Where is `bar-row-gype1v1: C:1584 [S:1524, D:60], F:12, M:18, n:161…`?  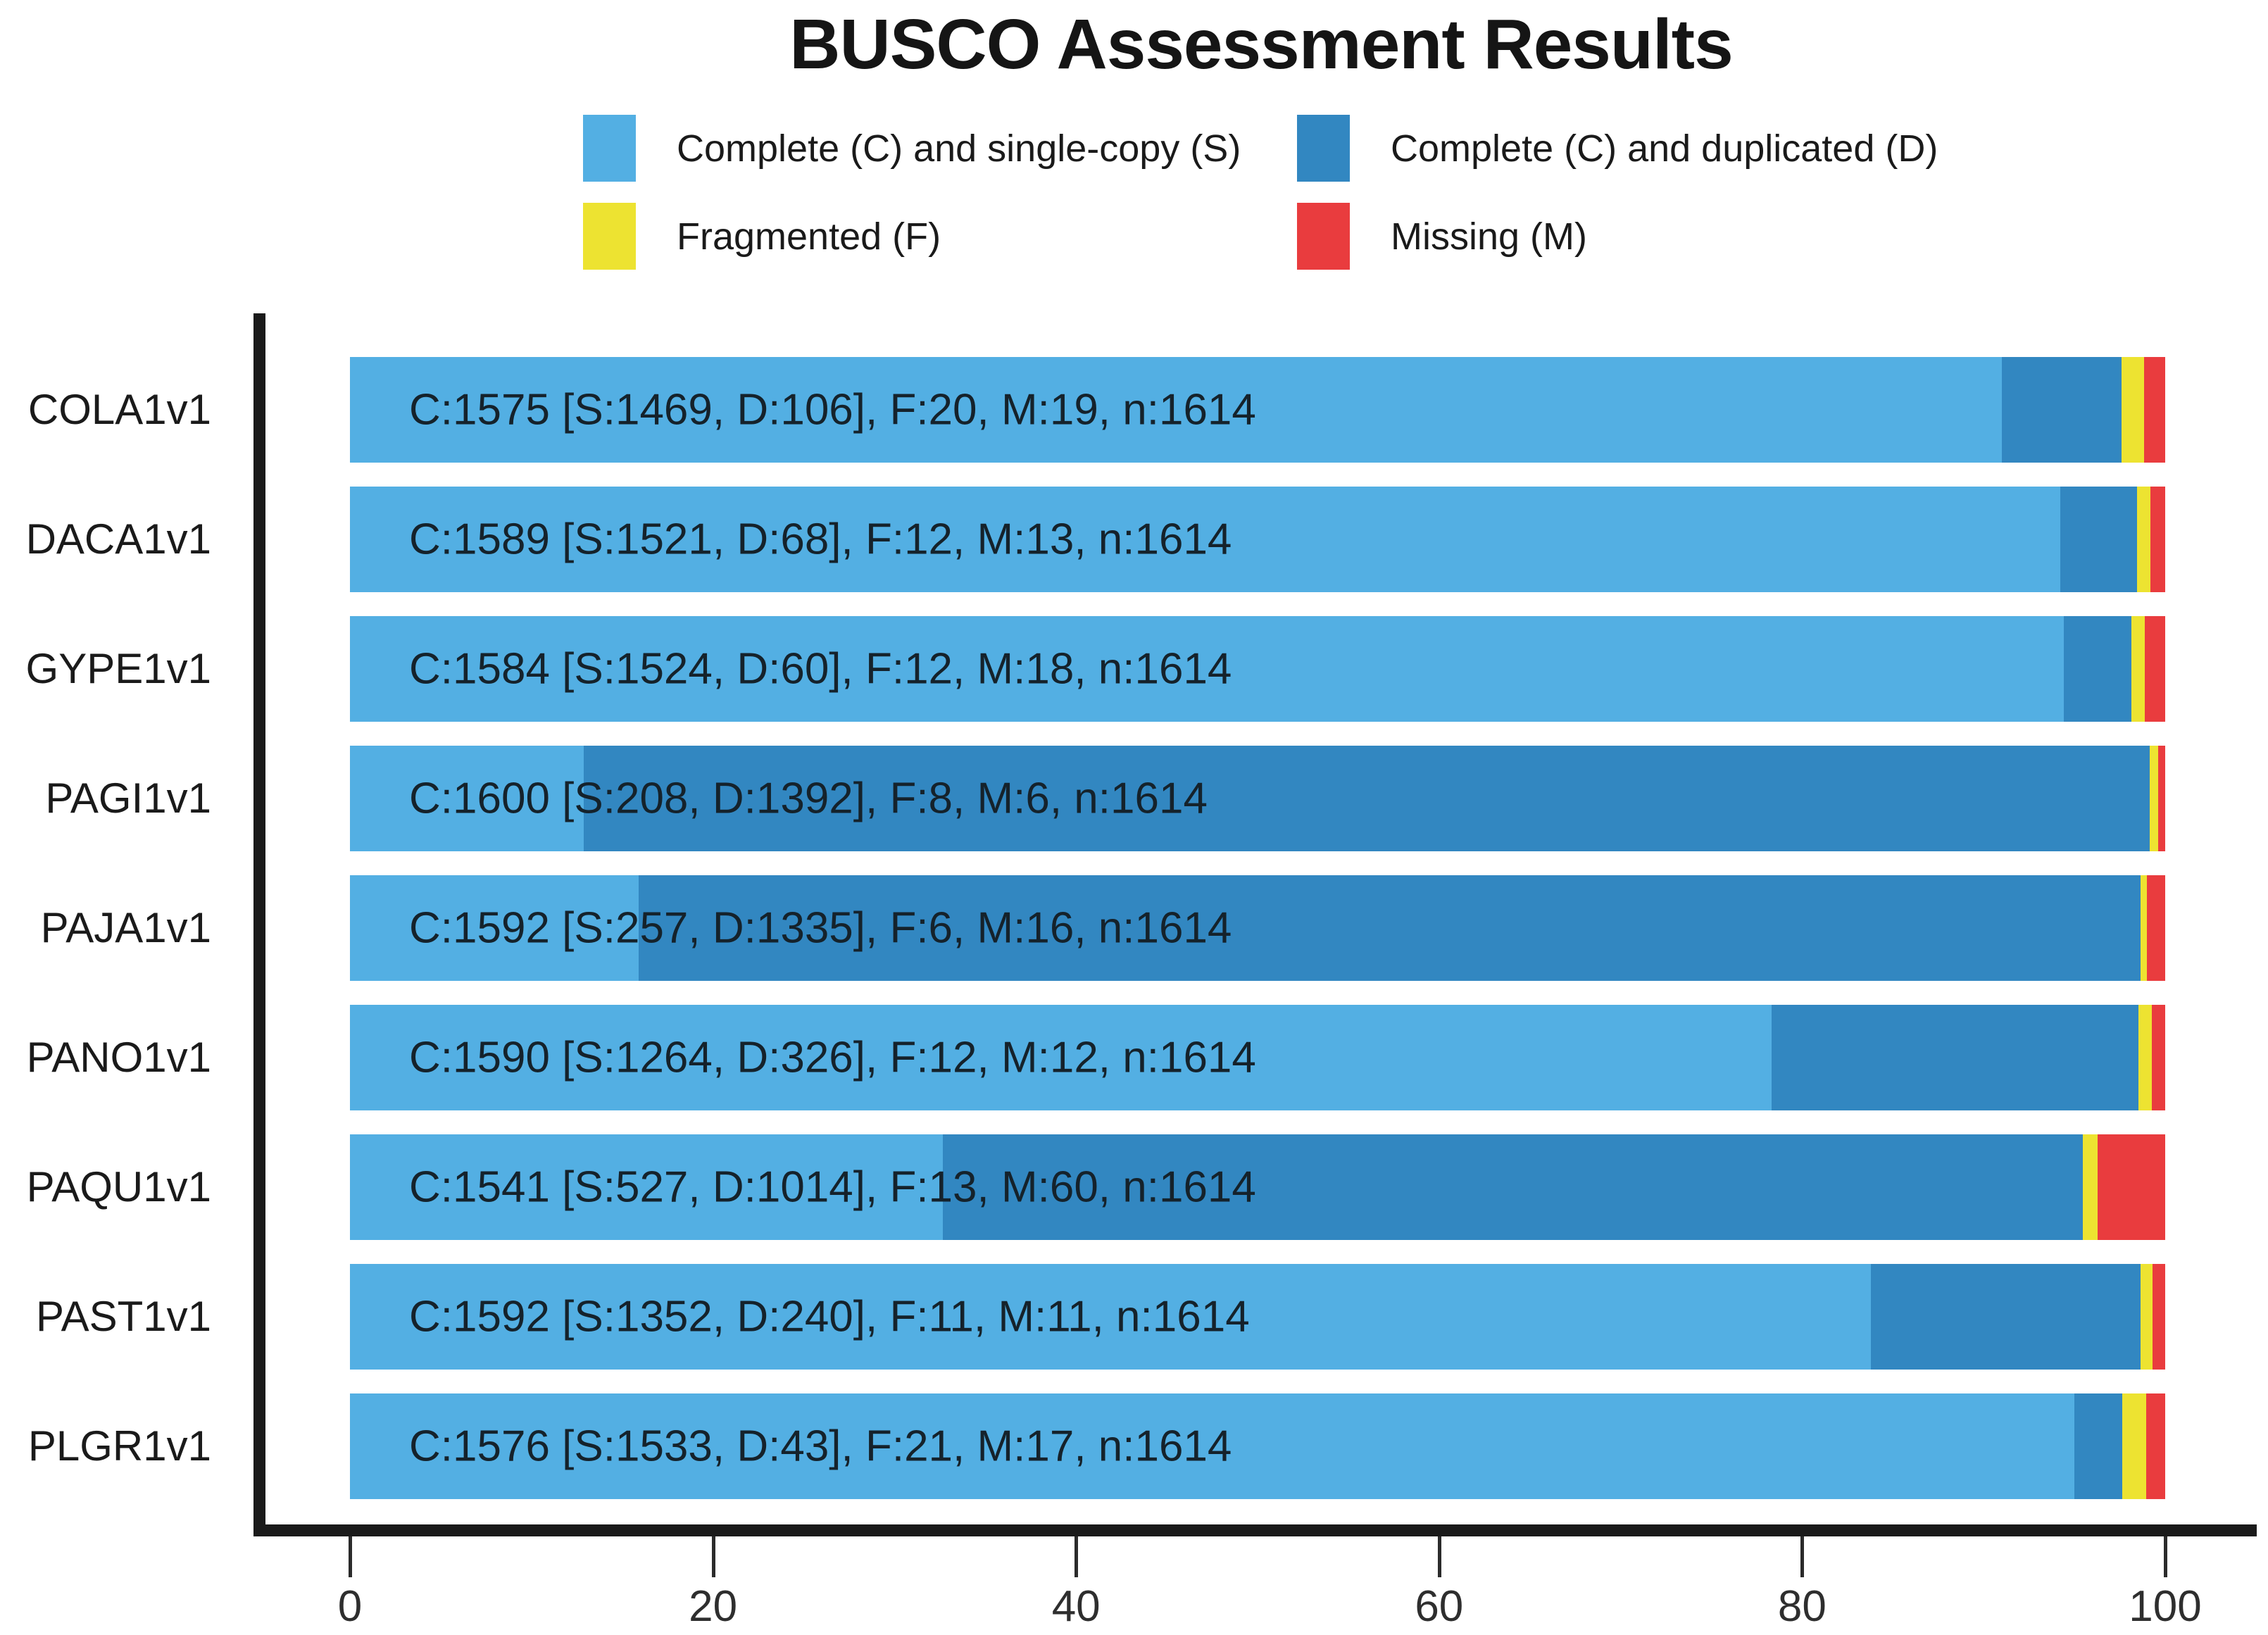 bar-row-gype1v1: C:1584 [S:1524, D:60], F:12, M:18, n:161… is located at coordinates (1257, 669).